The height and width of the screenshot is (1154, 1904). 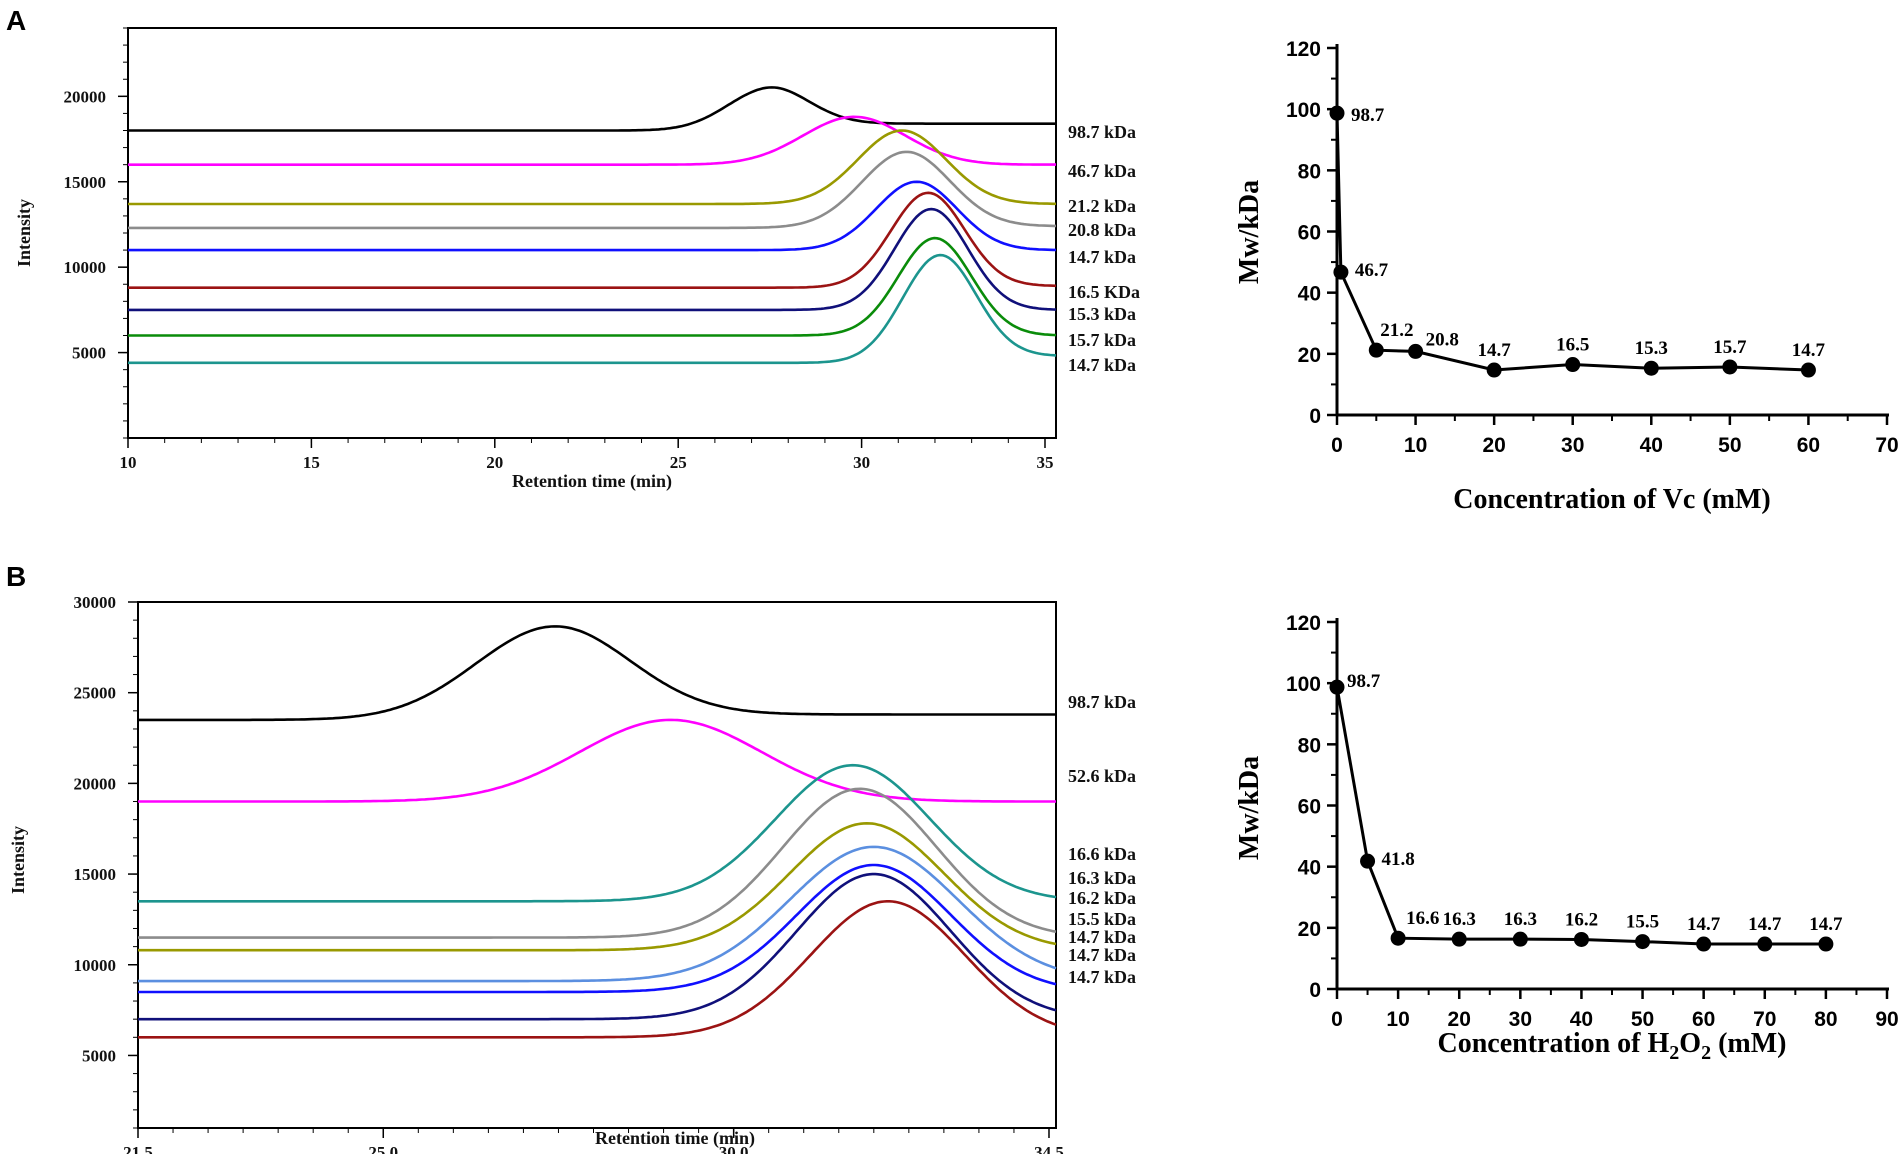 I want to click on x-tick-label: 80, so click(x=1825, y=1019).